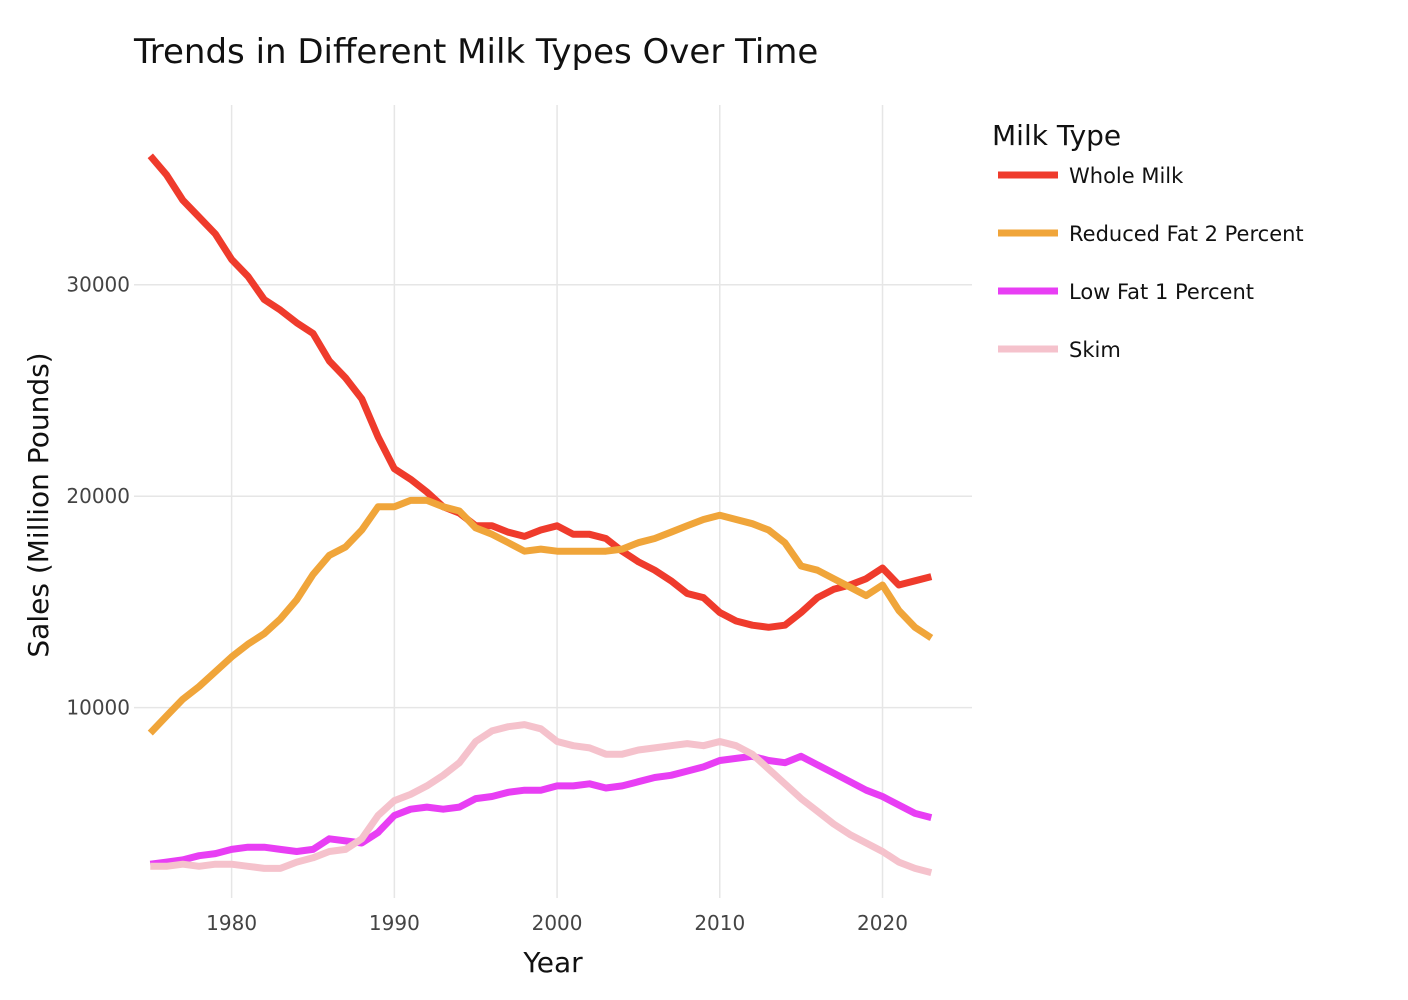 This screenshot has height=1000, width=1408. I want to click on chart-title: Trends in Different Milk Types Over Time, so click(475, 52).